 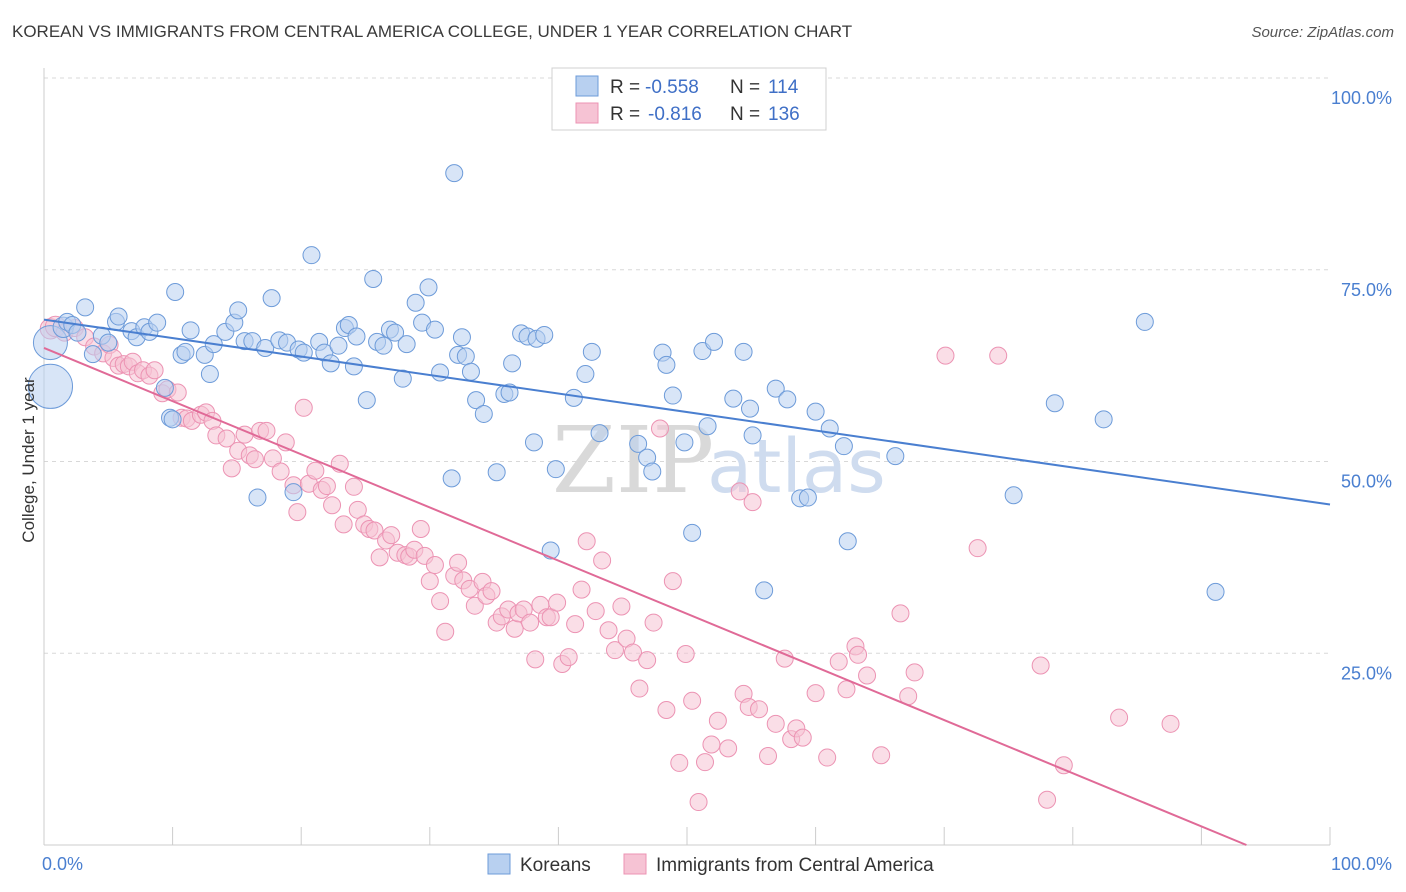 What do you see at coordinates (1322, 32) in the screenshot?
I see `source-credit: Source: ZipAtlas.com` at bounding box center [1322, 32].